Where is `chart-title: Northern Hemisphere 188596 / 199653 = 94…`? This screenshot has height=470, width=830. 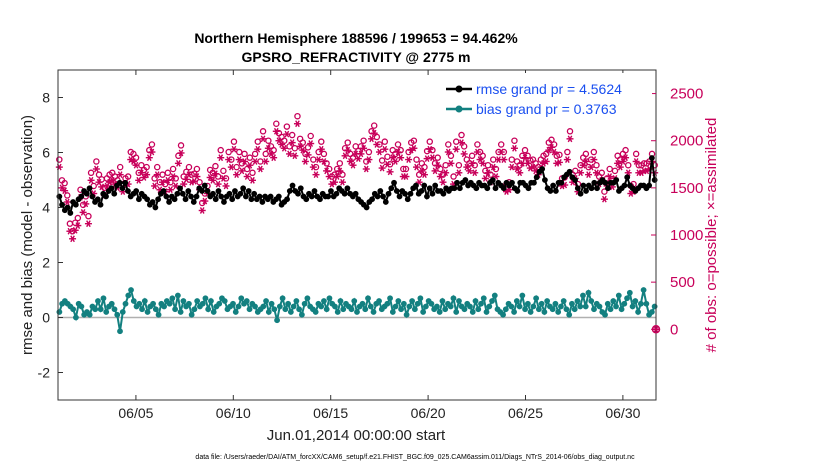 chart-title: Northern Hemisphere 188596 / 199653 = 94… is located at coordinates (356, 38).